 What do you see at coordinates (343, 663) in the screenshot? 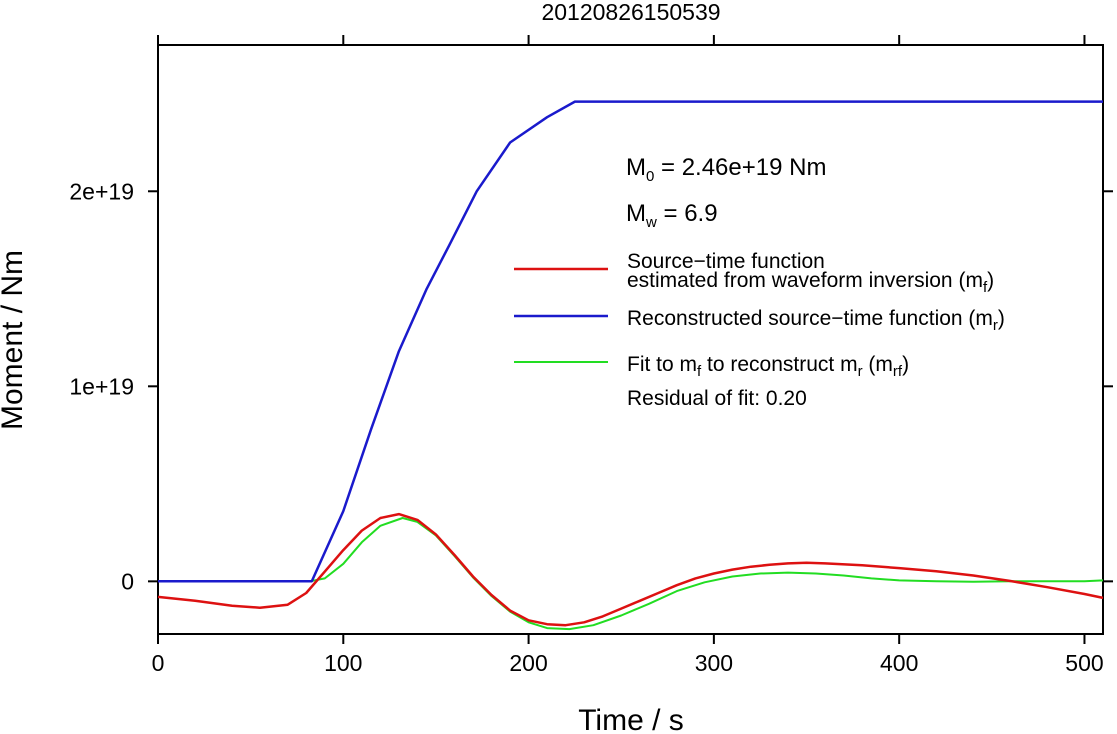
I see `x-tick-label: 100` at bounding box center [343, 663].